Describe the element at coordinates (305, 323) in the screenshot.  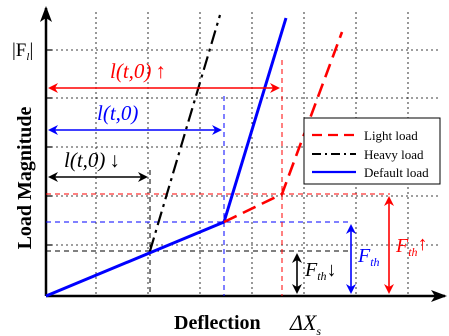
I see `x-axis-symbol: ΔXs` at that location.